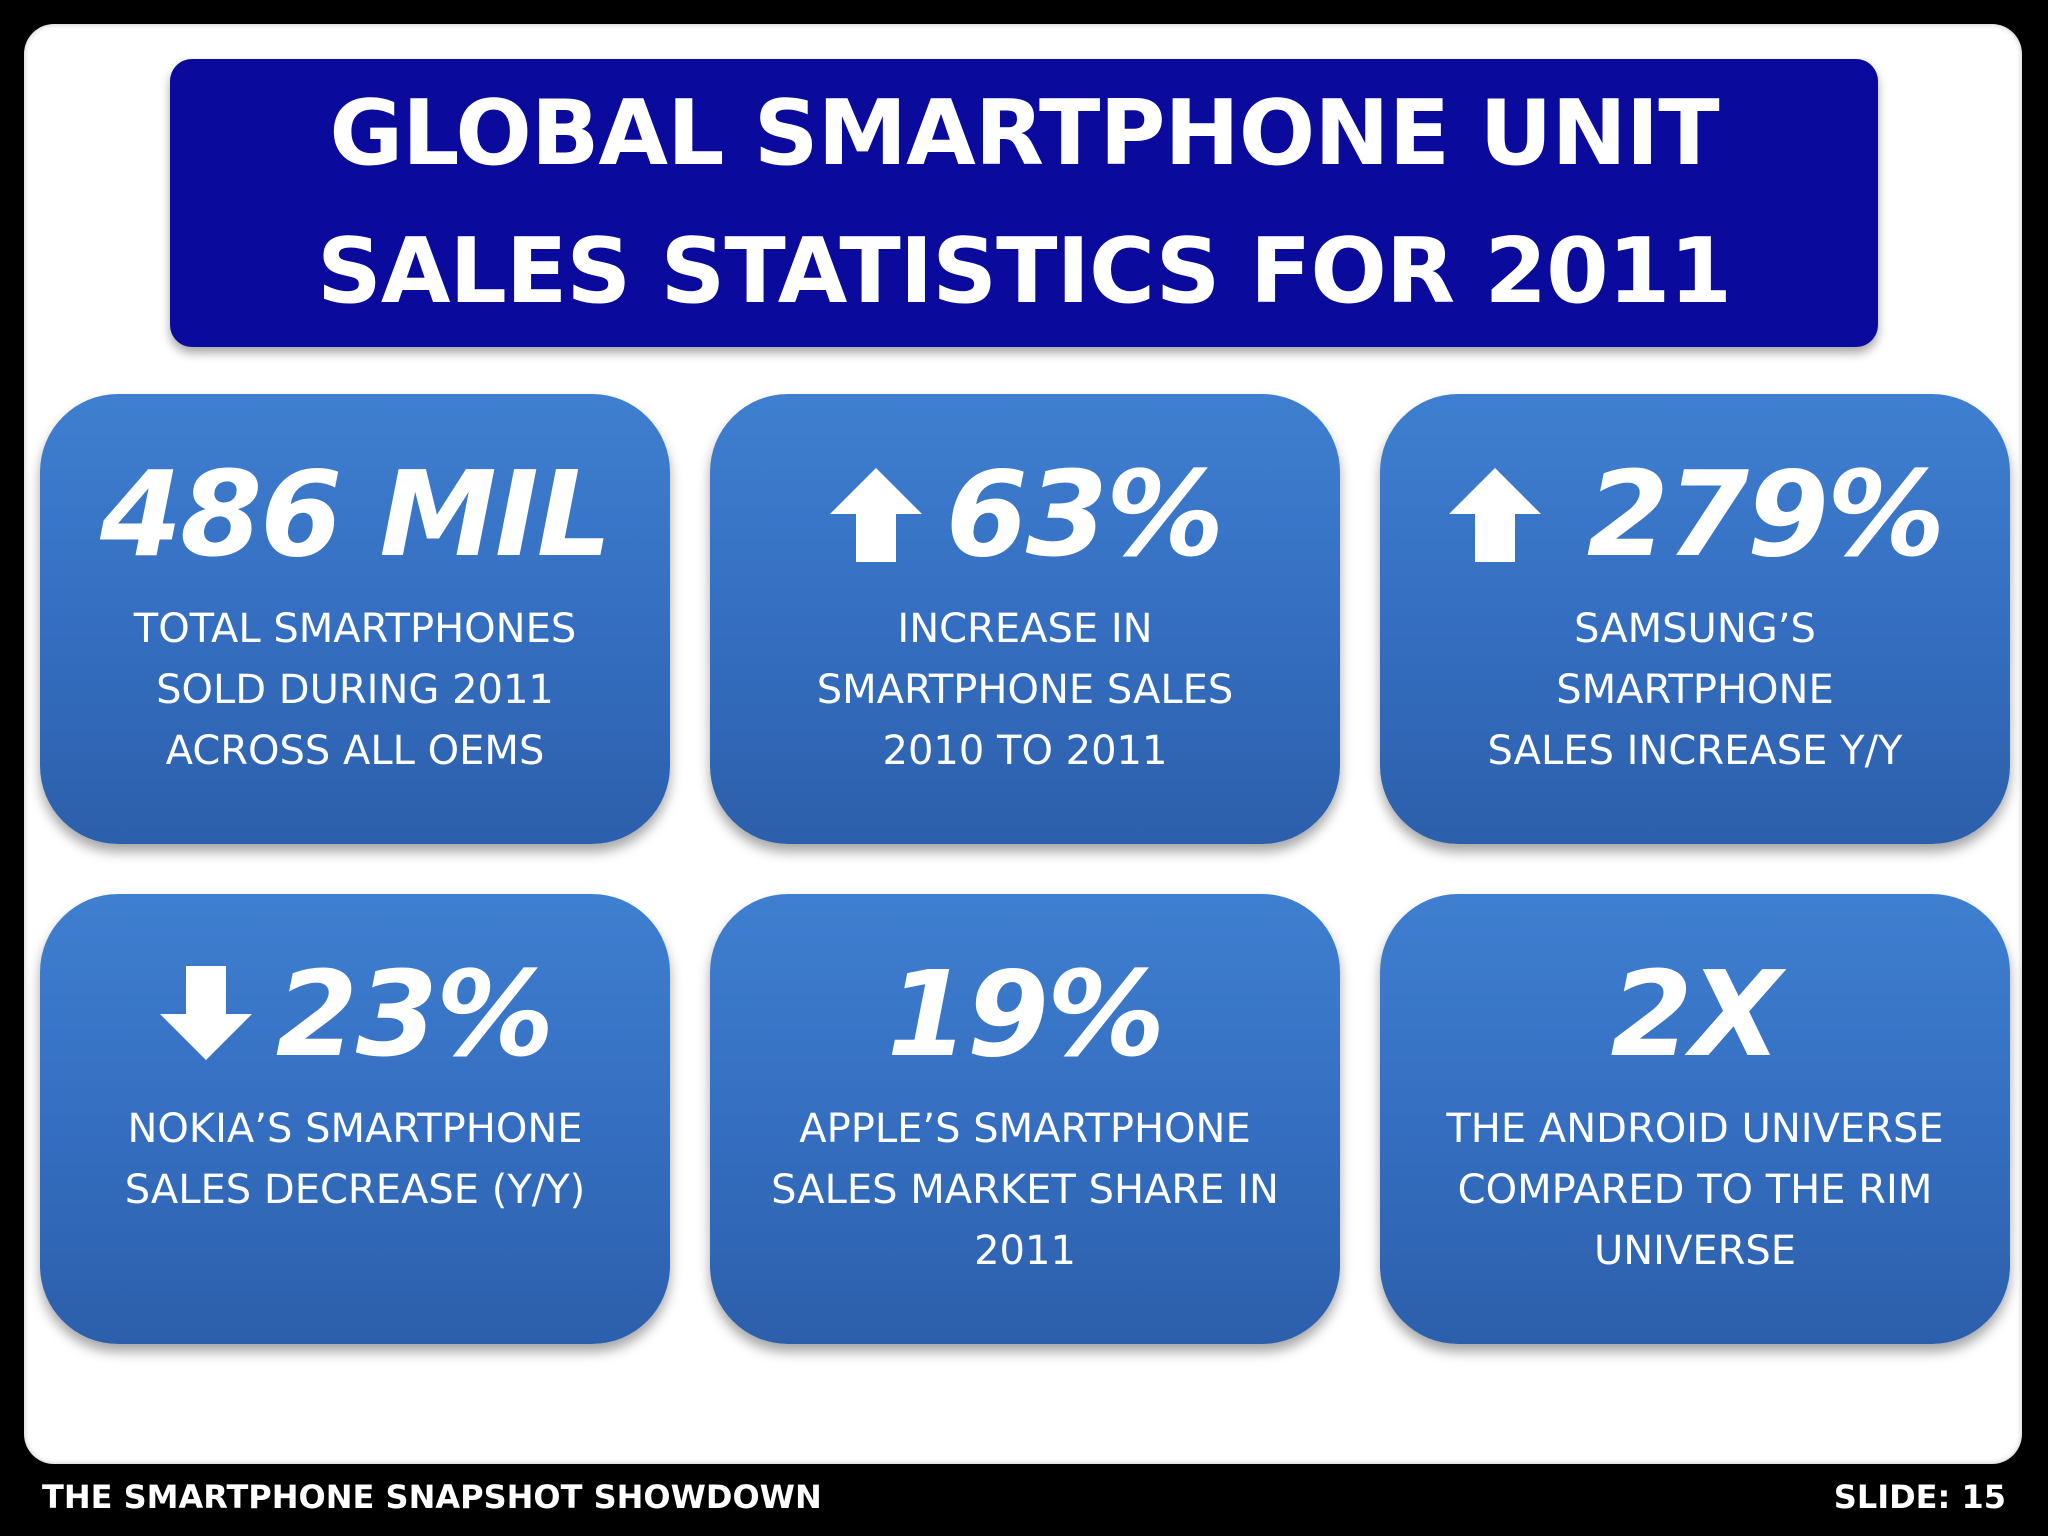 Image resolution: width=2048 pixels, height=1536 pixels. I want to click on stat-description-line: SOLD DURING 2011, so click(355, 690).